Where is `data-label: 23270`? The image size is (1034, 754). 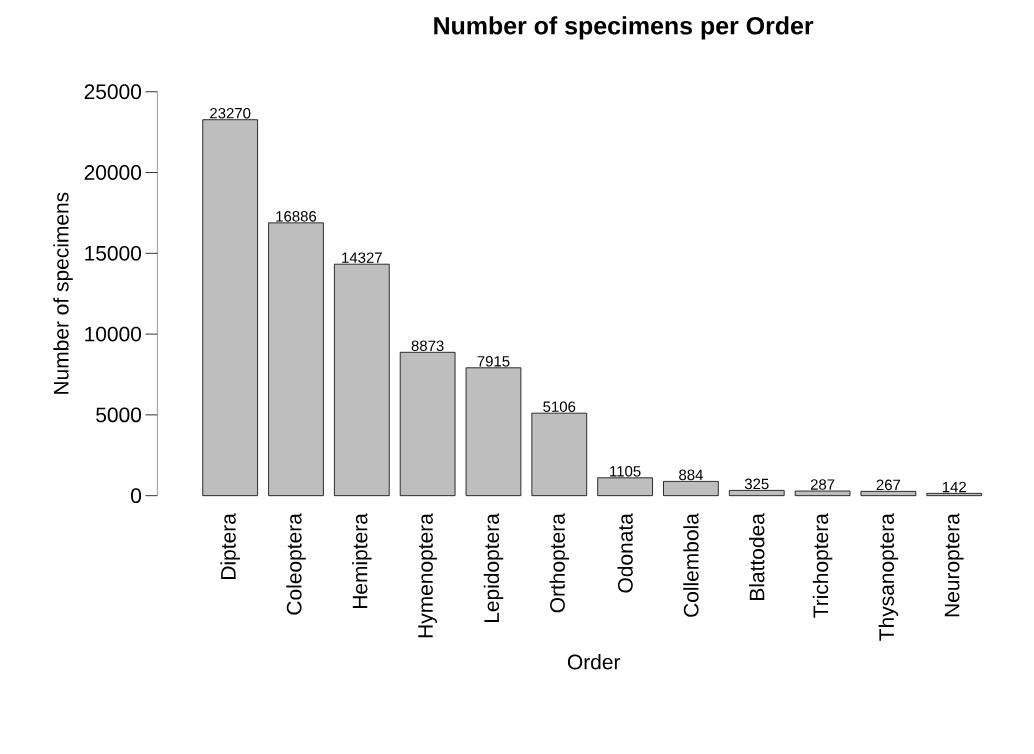 data-label: 23270 is located at coordinates (230, 113).